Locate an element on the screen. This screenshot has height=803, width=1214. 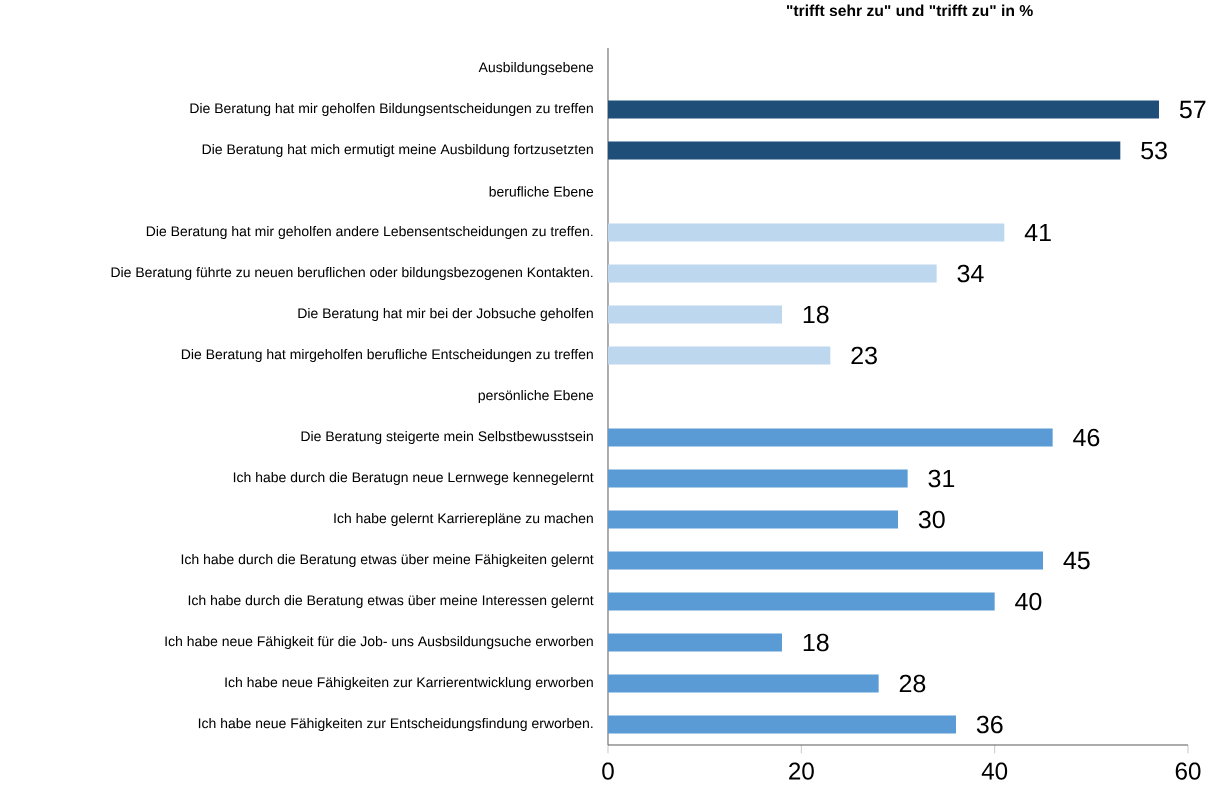
y-tick-label: Die Beratung hat mich ermutigt meine Ausbildung fortzusetzten is located at coordinates (397, 150).